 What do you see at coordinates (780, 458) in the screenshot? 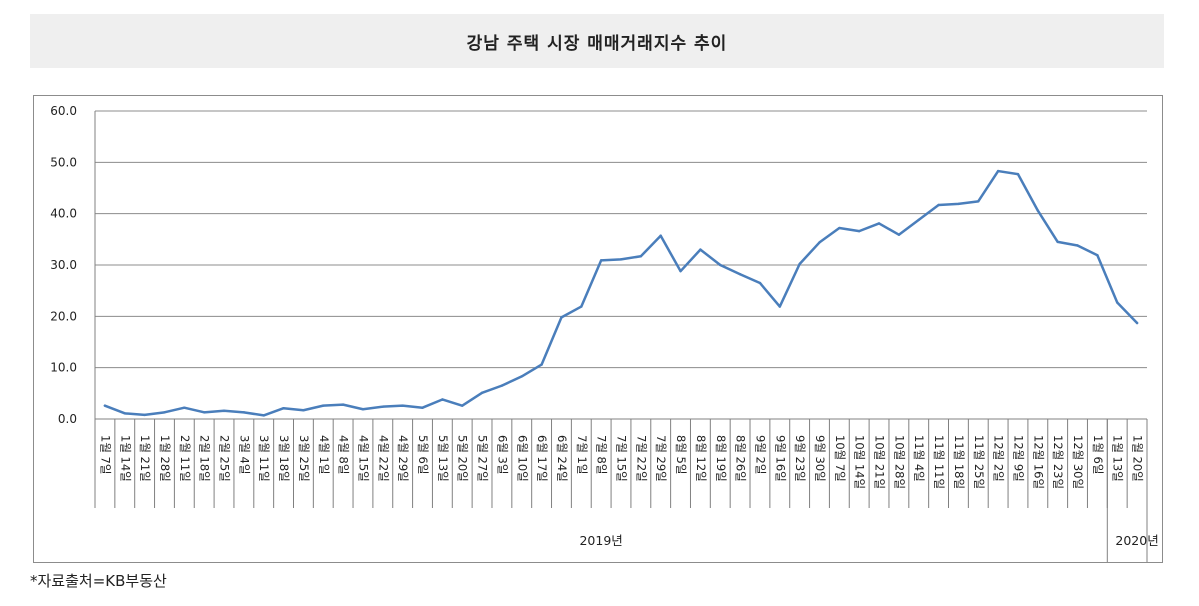
I see `x-tick-label: 9월 16일` at bounding box center [780, 458].